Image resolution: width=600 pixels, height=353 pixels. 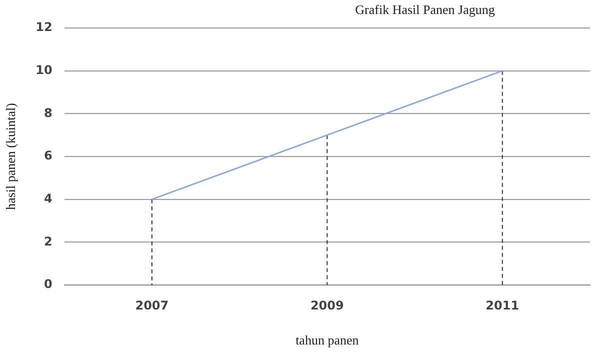 I want to click on x-tick-label: 2009, so click(x=327, y=305).